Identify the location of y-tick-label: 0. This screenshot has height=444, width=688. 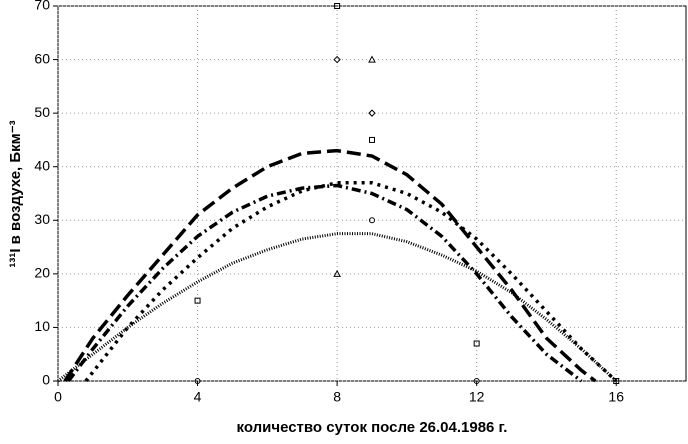
(46, 380).